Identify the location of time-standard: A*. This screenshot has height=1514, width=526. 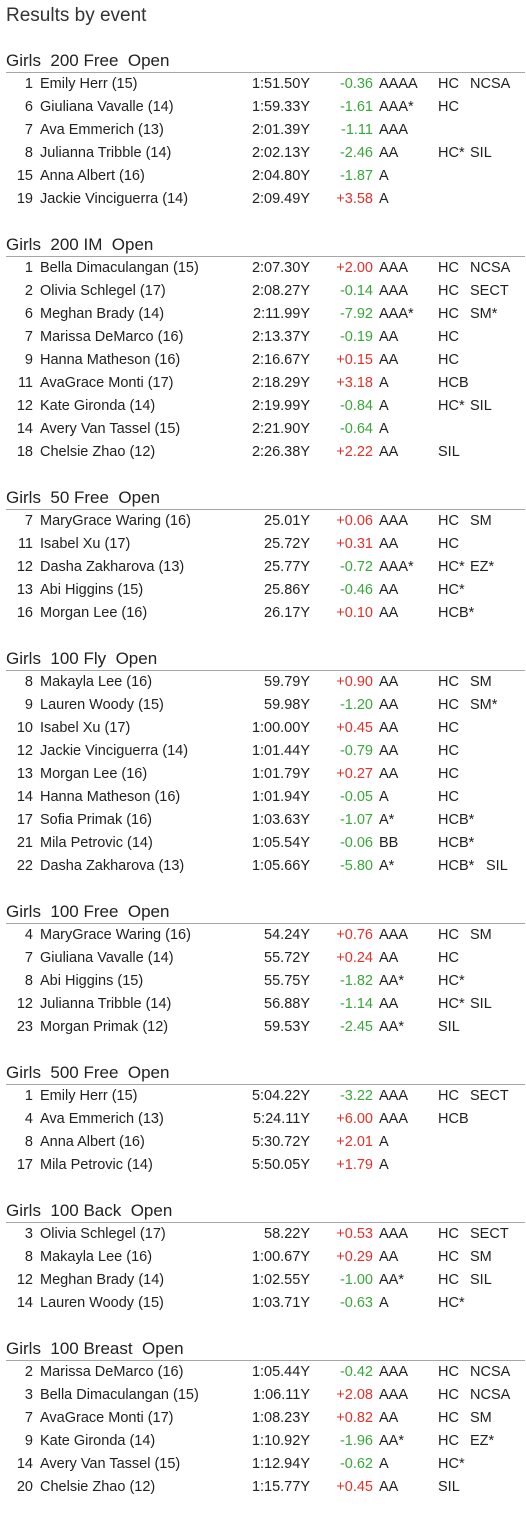
(387, 820).